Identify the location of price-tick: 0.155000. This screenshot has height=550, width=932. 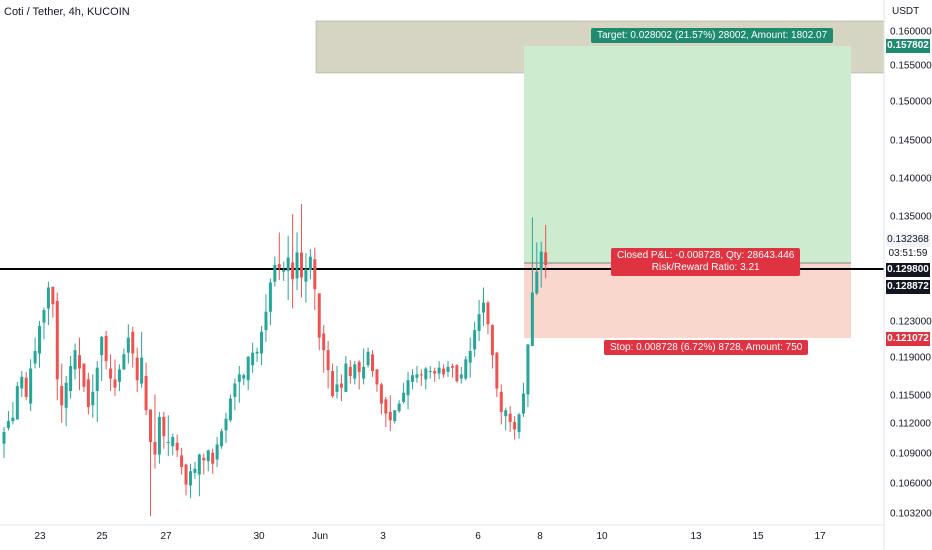
(911, 66).